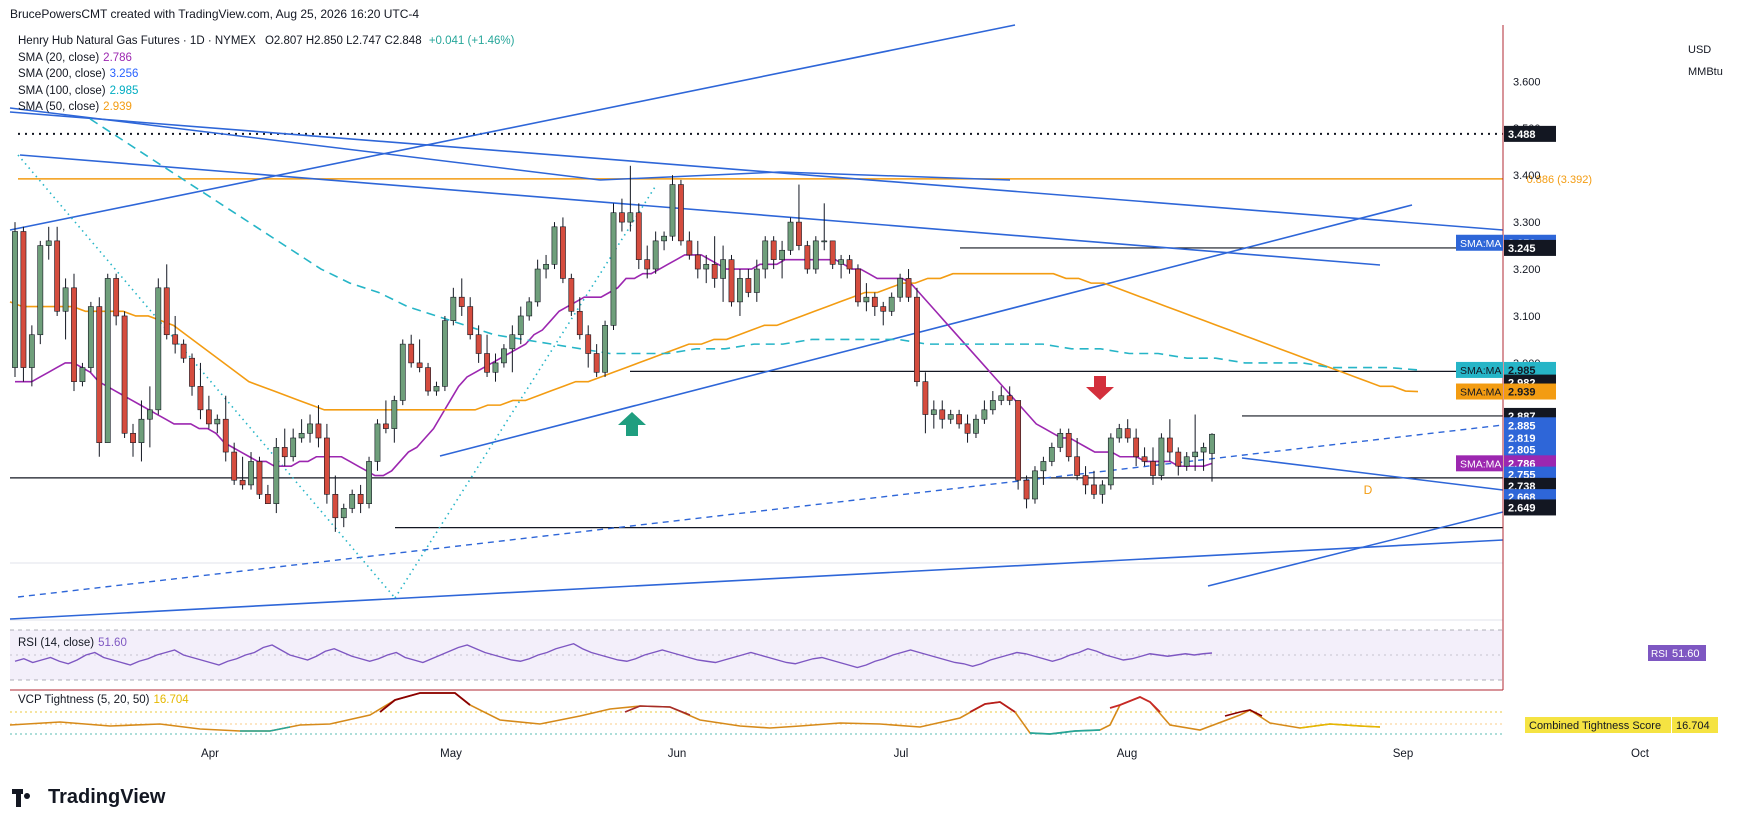 This screenshot has height=828, width=1747. I want to click on sma50-line, so click(714, 341).